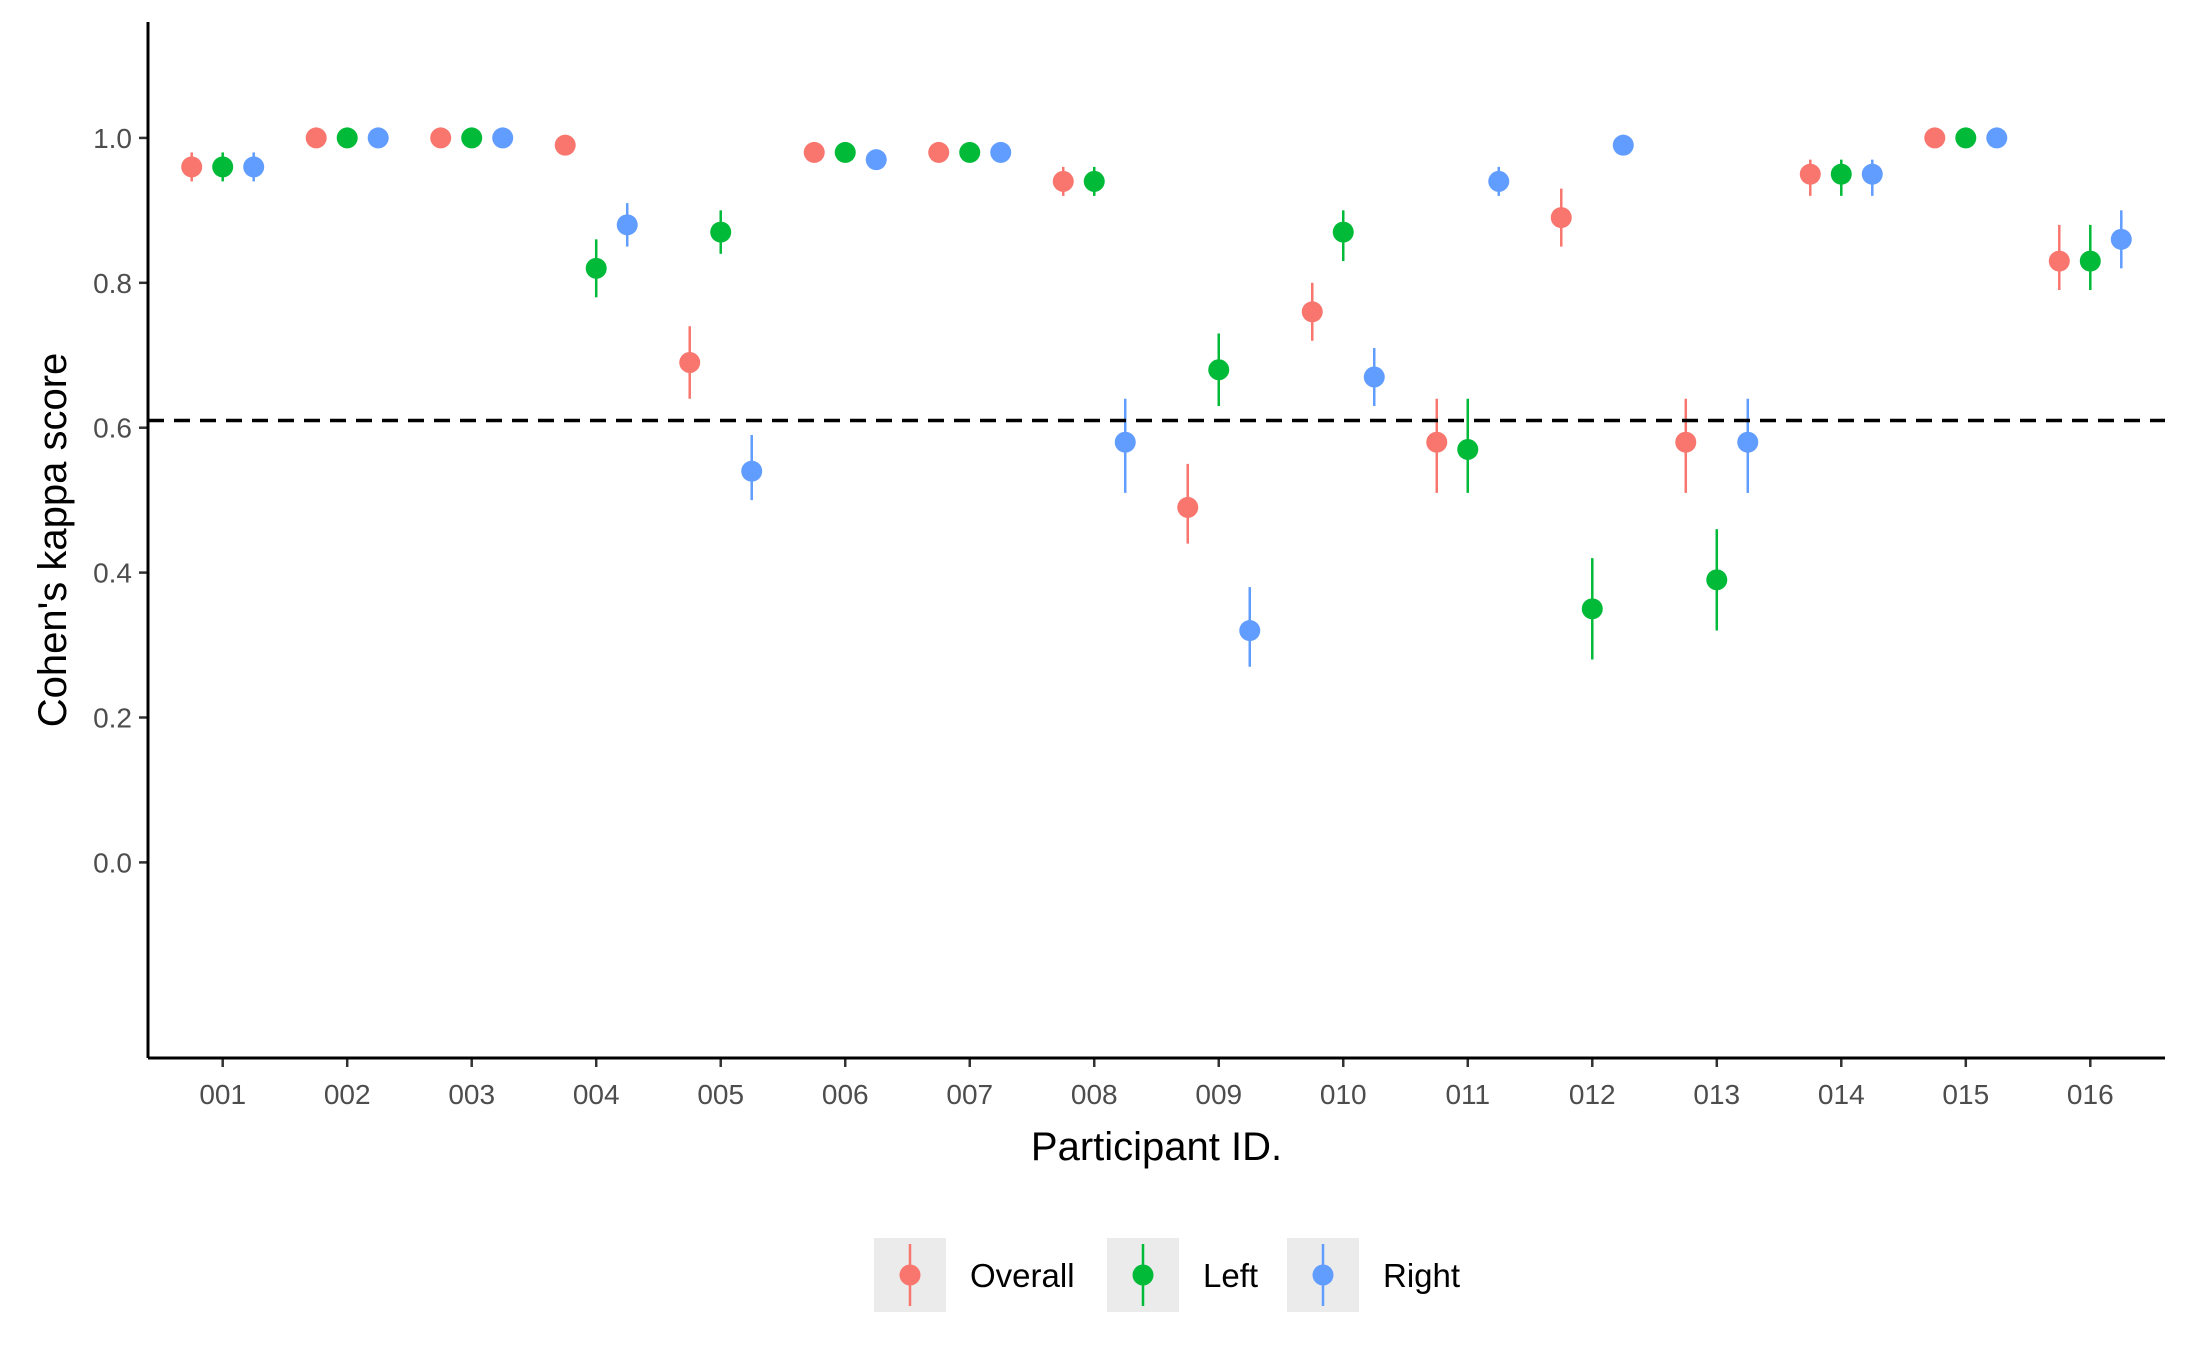  I want to click on legend-item-left: Left, so click(1182, 1275).